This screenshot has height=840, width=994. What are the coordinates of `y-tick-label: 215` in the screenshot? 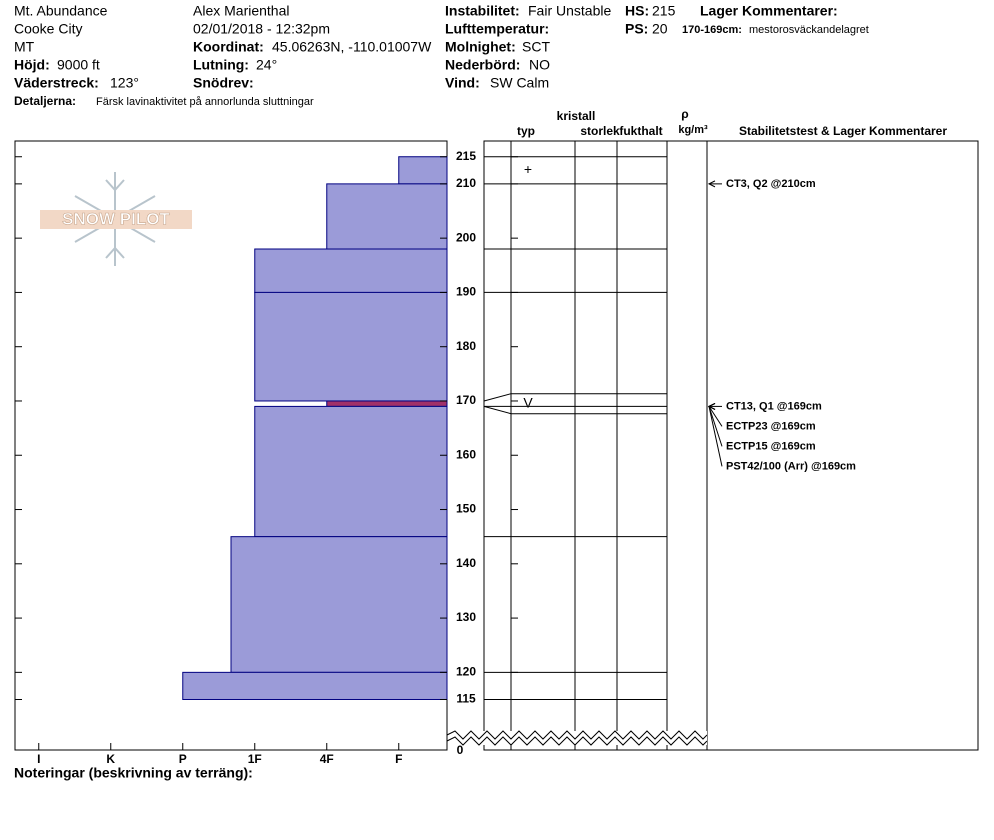 It's located at (466, 156).